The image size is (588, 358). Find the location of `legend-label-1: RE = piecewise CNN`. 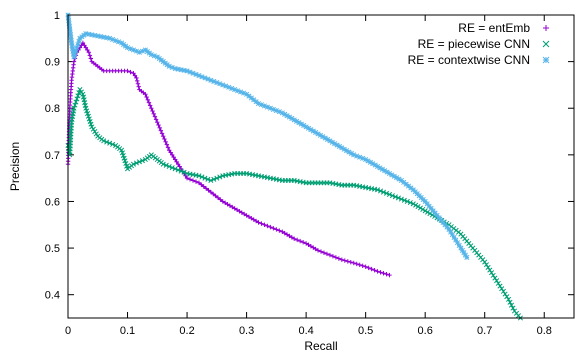

legend-label-1: RE = piecewise CNN is located at coordinates (474, 44).